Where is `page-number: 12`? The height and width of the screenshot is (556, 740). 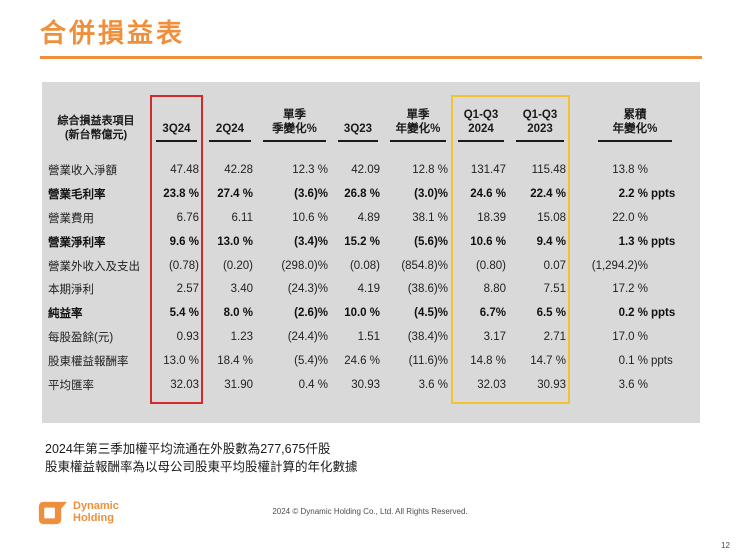
page-number: 12 is located at coordinates (725, 545).